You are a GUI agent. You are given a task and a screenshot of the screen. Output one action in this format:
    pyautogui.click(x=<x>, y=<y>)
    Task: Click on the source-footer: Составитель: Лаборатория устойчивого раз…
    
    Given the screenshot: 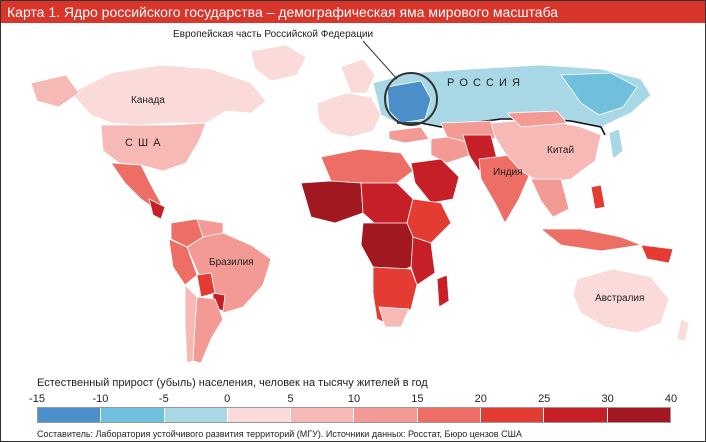 What is the action you would take?
    pyautogui.click(x=279, y=434)
    